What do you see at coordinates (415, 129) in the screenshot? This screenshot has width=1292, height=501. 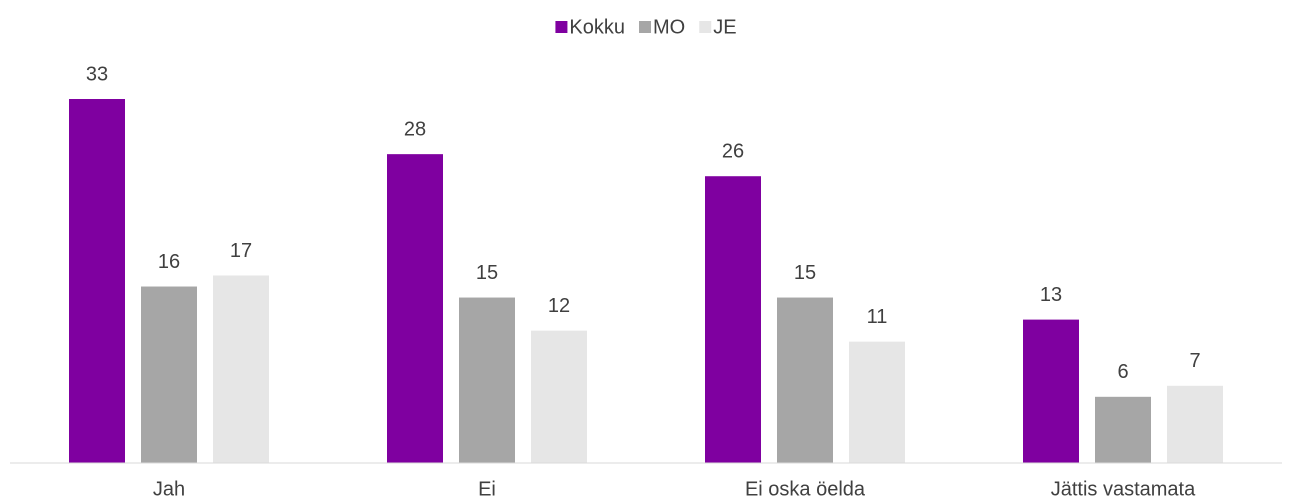 I see `data-label: 28` at bounding box center [415, 129].